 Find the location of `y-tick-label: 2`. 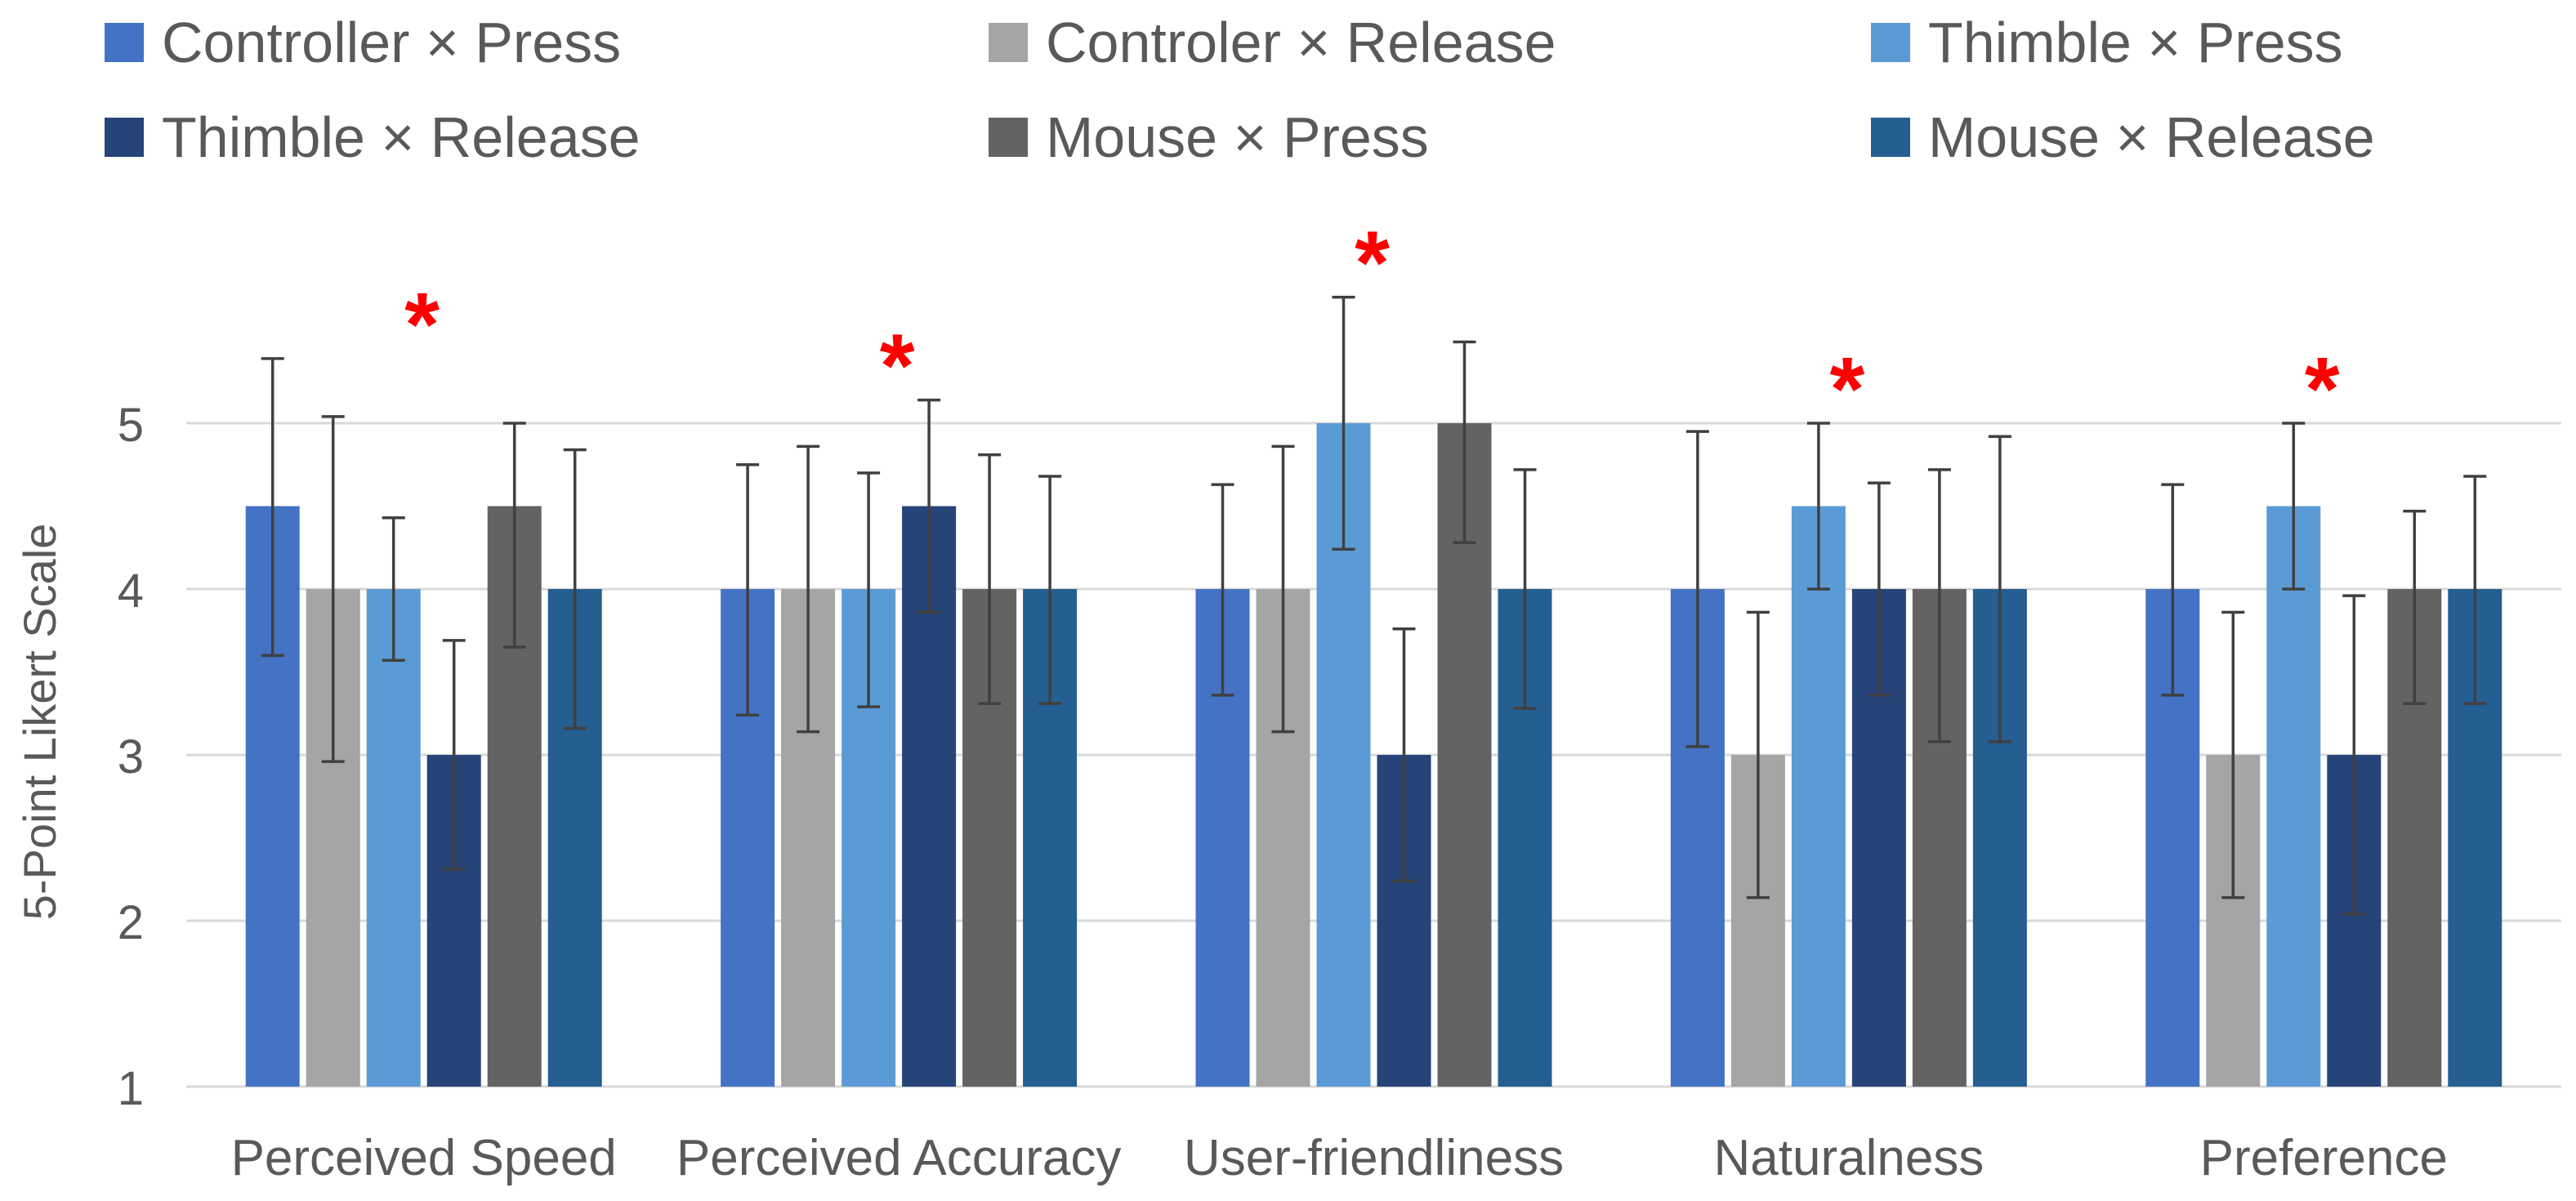

y-tick-label: 2 is located at coordinates (131, 922).